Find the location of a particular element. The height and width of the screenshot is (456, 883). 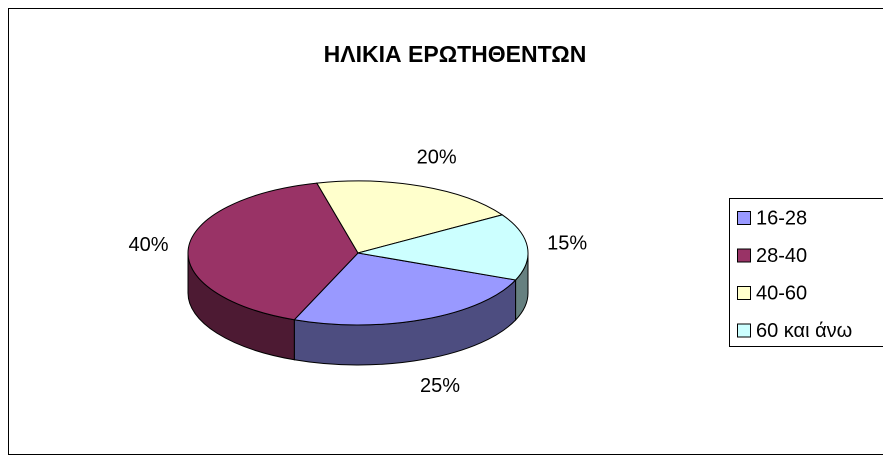

data-label: 40% is located at coordinates (148, 245).